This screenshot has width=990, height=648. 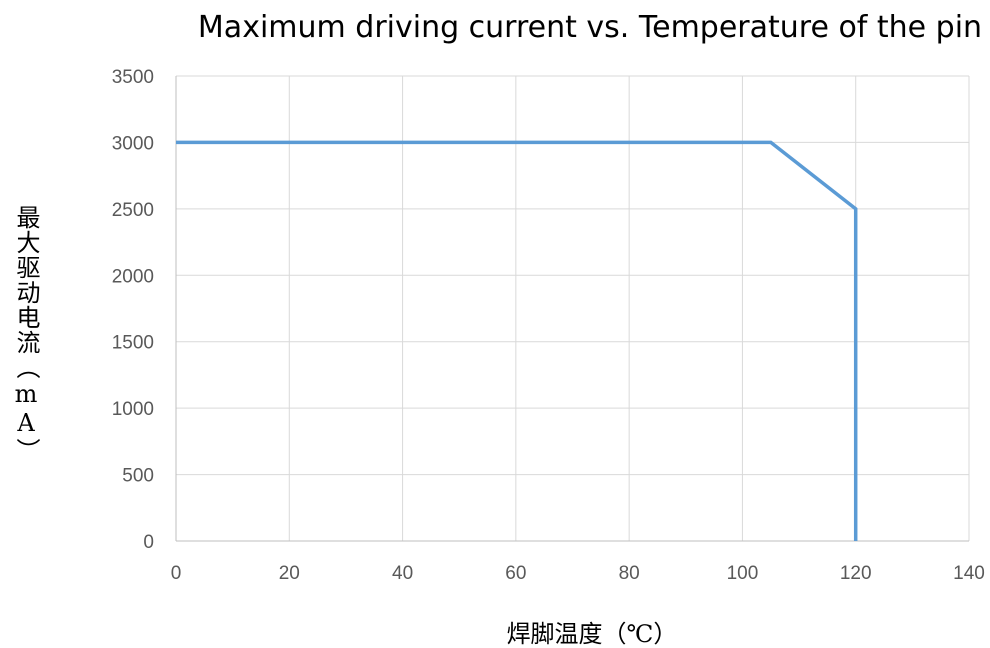 I want to click on y-tick-labels: 0 500 1000 1500 2000 2500 3000 3500, so click(x=133, y=310).